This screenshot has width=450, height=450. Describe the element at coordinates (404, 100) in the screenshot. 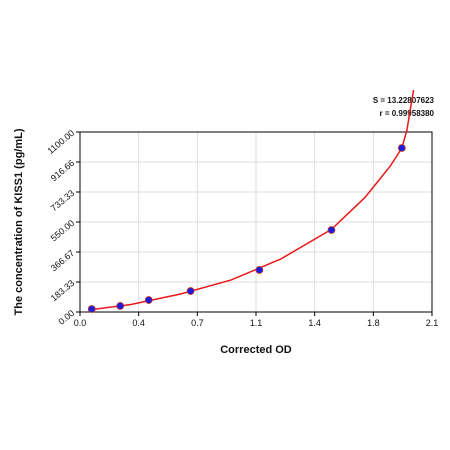

I see `annotation: S = 13.22807623` at that location.